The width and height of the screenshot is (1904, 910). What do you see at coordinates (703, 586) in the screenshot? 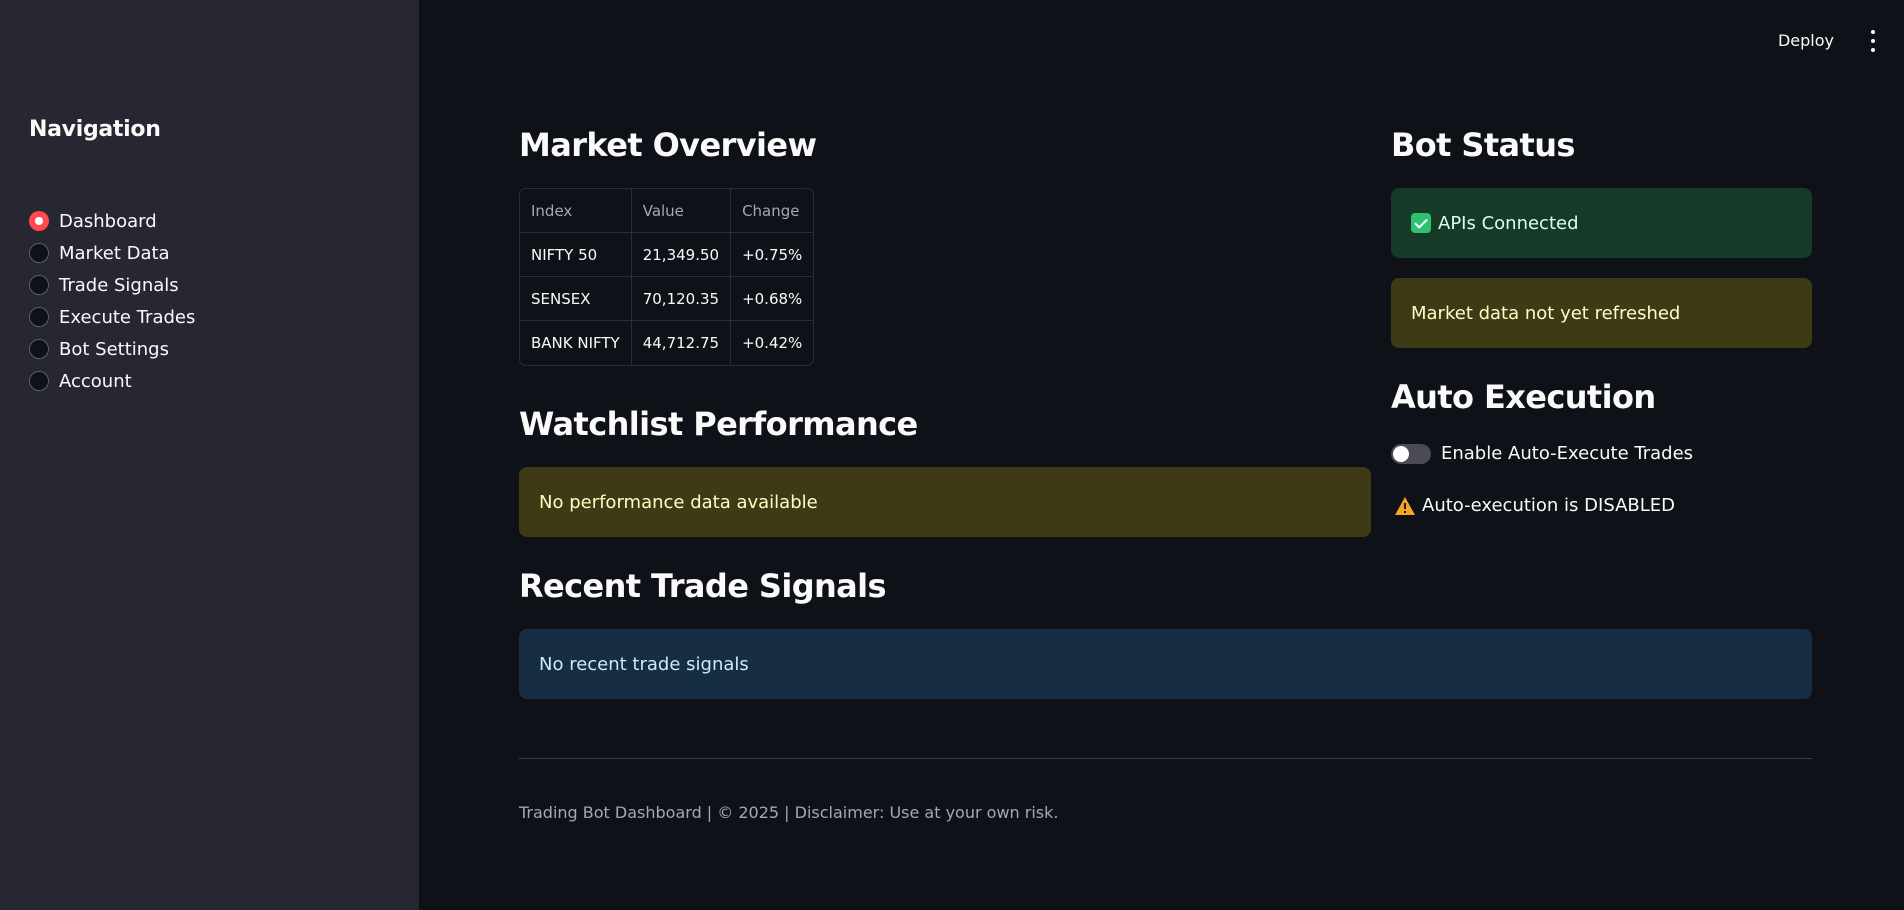
I see `trade-signals-heading: Recent Trade Signals` at bounding box center [703, 586].